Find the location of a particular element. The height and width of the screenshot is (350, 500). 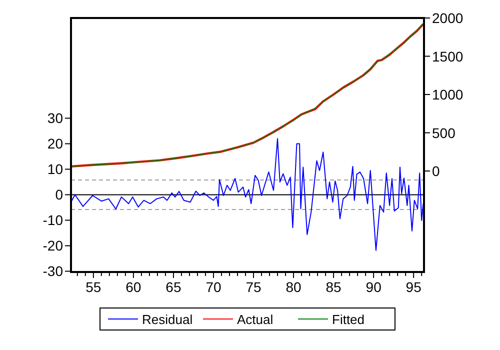

x-tick-label: 85 is located at coordinates (334, 287).